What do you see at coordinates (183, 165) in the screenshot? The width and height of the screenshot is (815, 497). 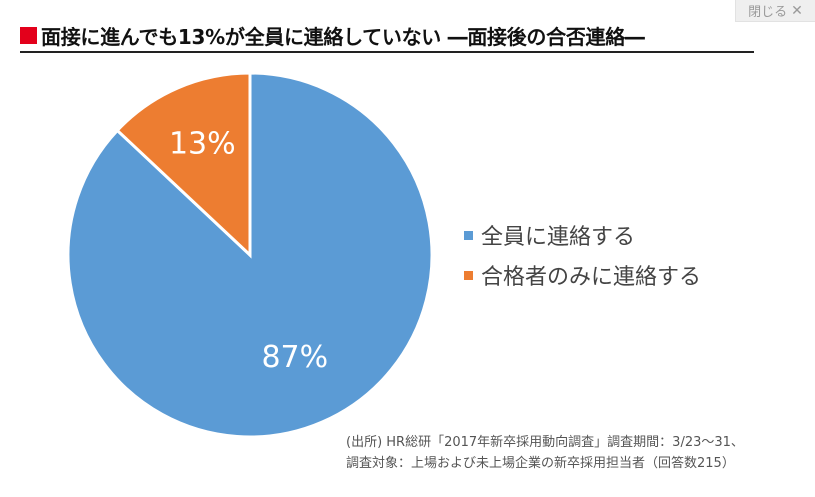 I see `pie-slice` at bounding box center [183, 165].